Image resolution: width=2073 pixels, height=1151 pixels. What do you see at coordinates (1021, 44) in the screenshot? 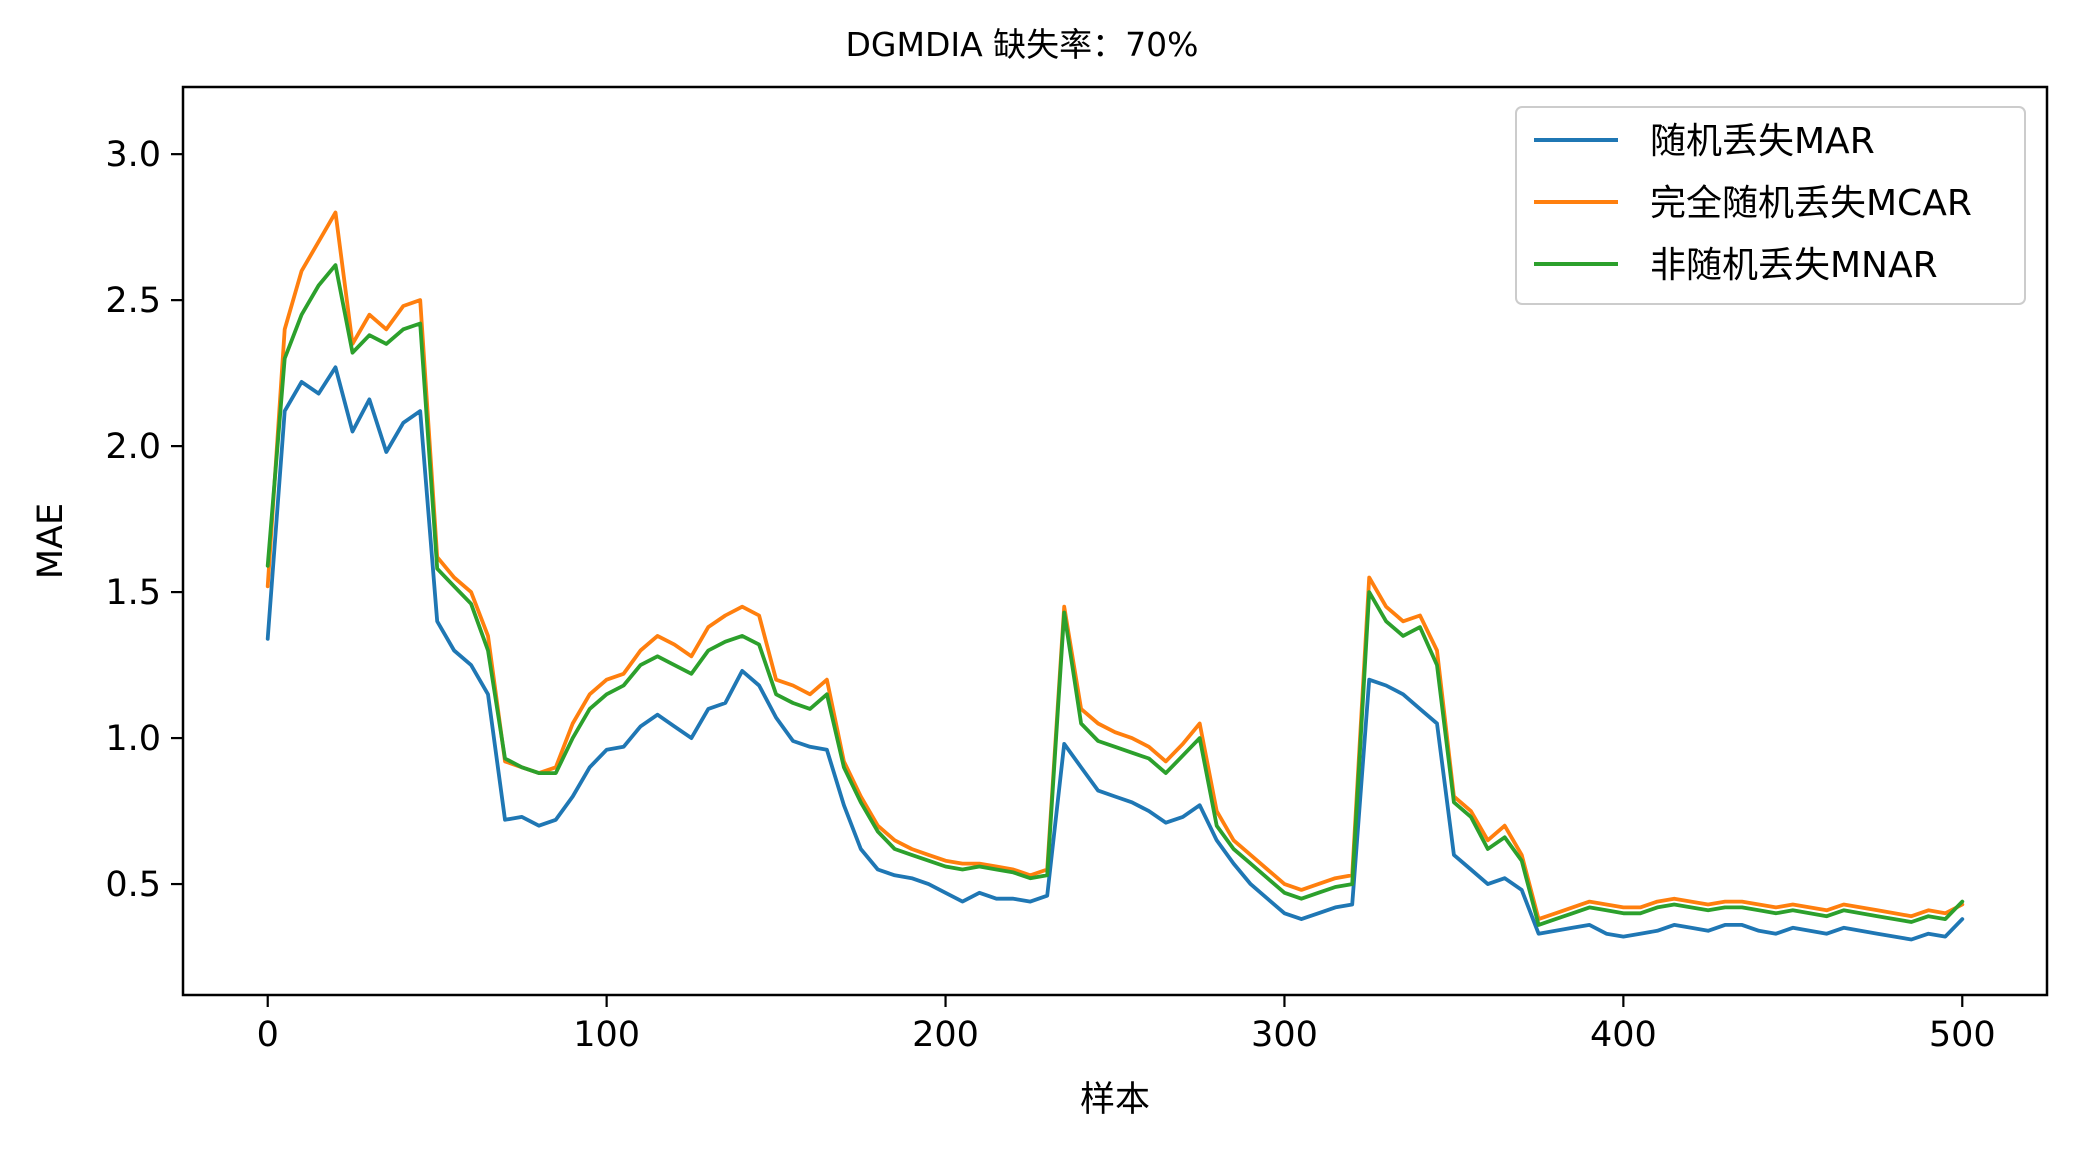
I see `chart-title: DGMDIA 缺失率：70%` at bounding box center [1021, 44].